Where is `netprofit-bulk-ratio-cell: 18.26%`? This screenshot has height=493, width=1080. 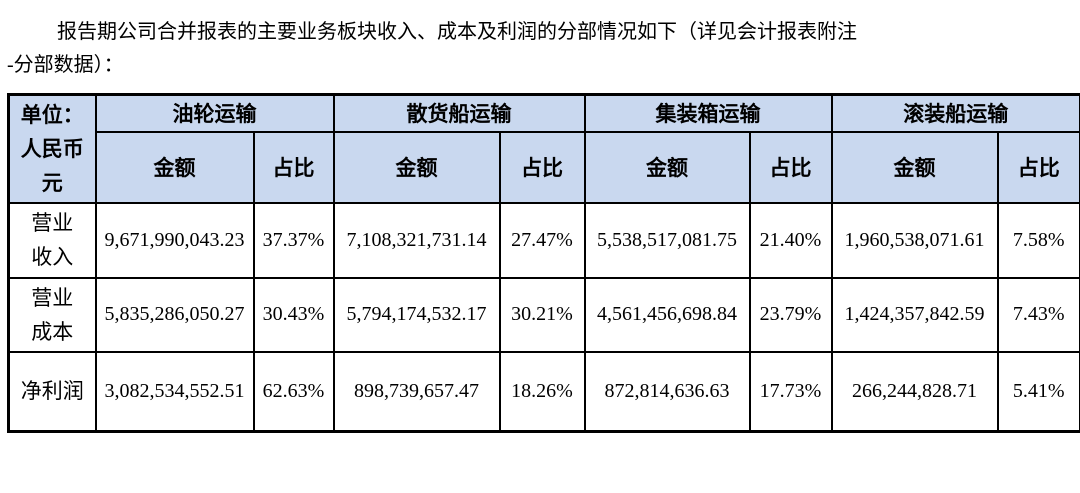
netprofit-bulk-ratio-cell: 18.26% is located at coordinates (542, 392).